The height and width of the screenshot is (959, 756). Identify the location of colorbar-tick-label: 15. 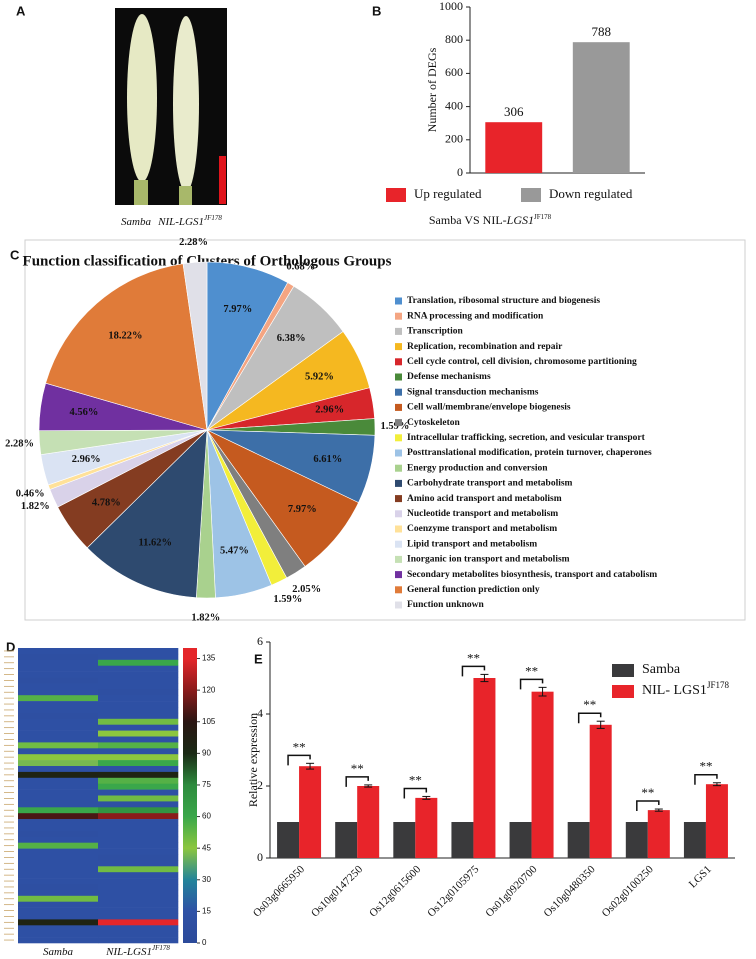
(206, 911).